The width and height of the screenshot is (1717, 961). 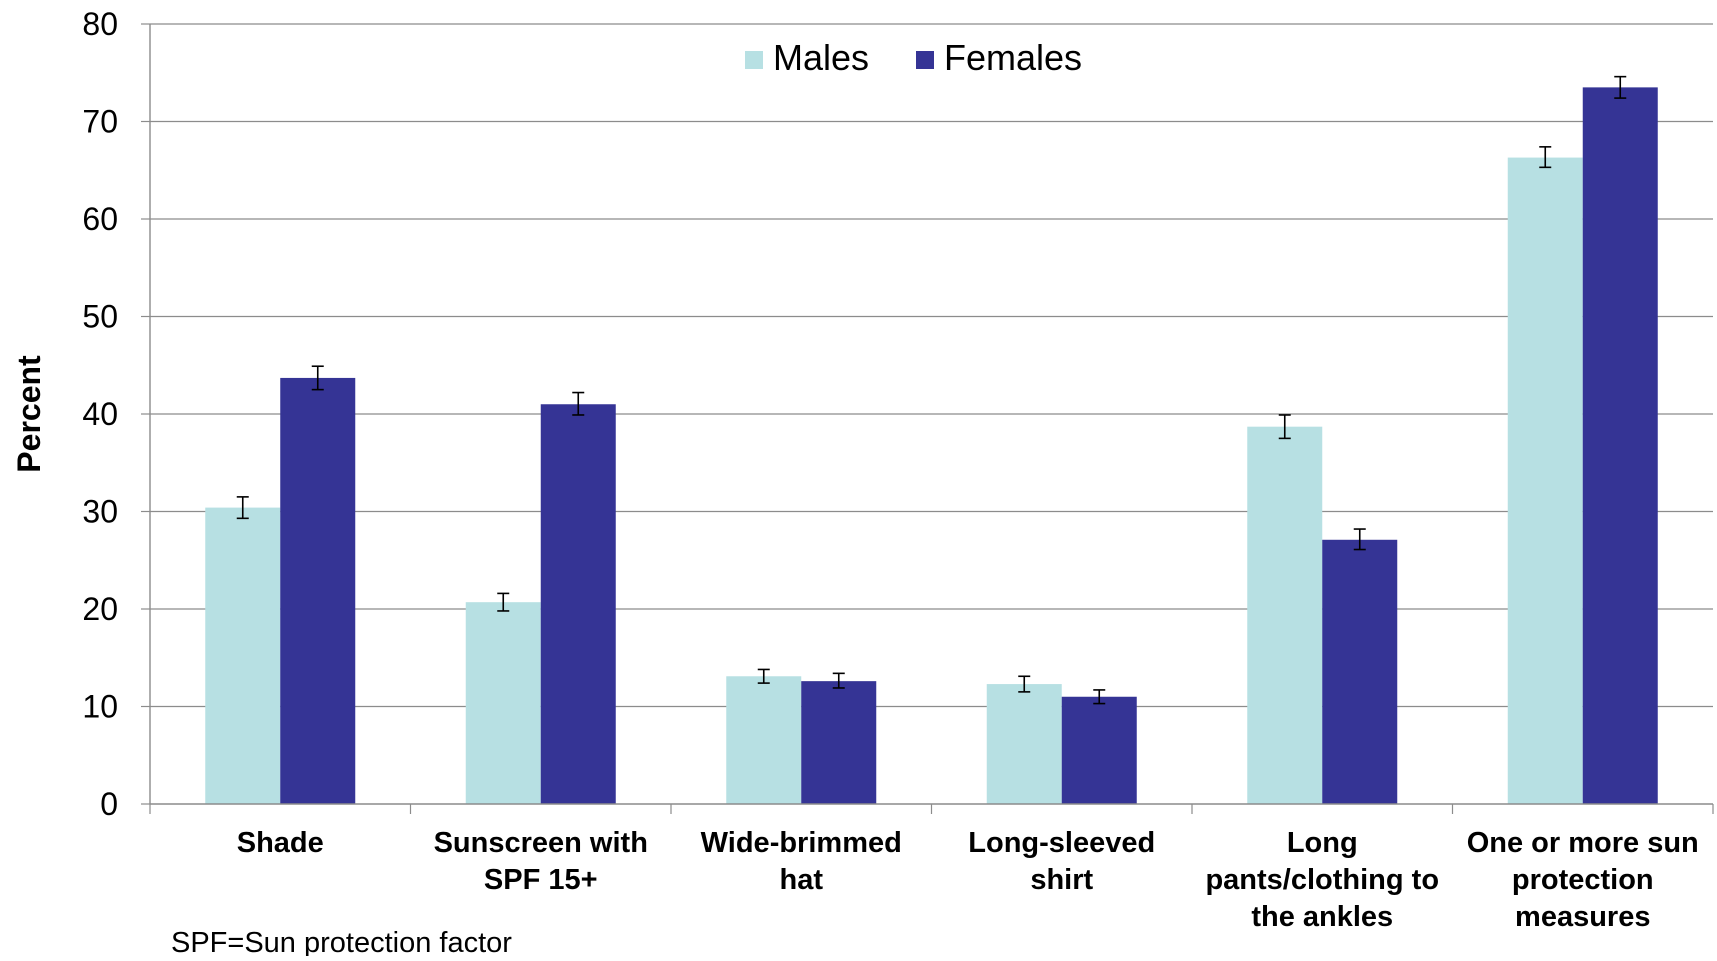 What do you see at coordinates (754, 60) in the screenshot?
I see `legend-swatch-males` at bounding box center [754, 60].